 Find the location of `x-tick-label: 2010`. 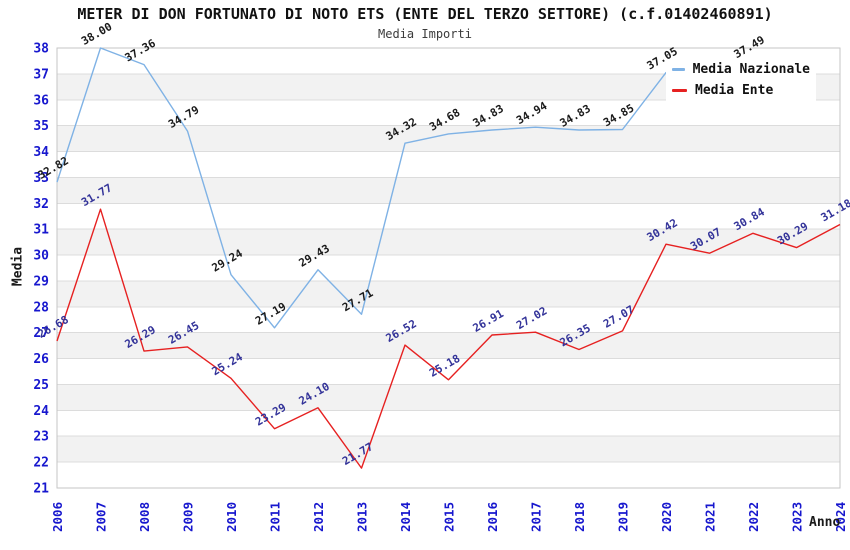

x-tick-label: 2010 is located at coordinates (231, 517).